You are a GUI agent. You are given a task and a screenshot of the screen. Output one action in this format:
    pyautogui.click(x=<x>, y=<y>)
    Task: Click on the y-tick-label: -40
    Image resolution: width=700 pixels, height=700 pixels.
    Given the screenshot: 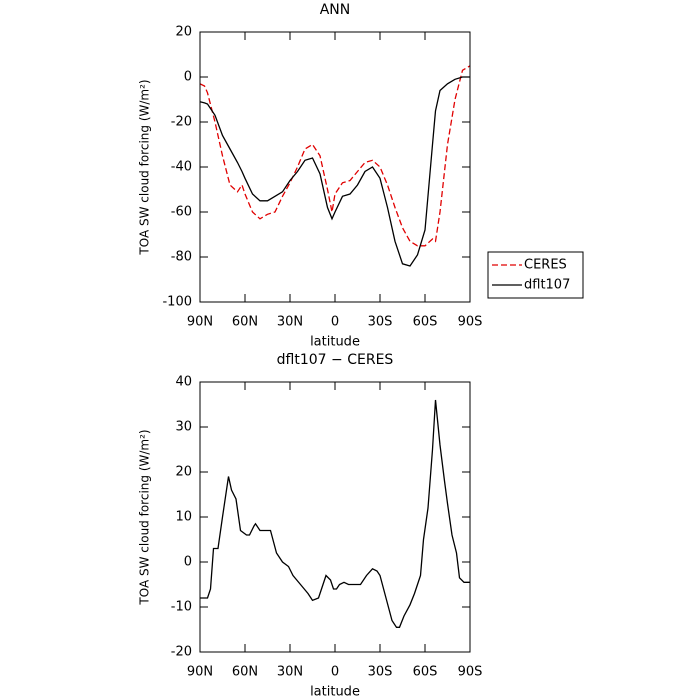 What is the action you would take?
    pyautogui.click(x=181, y=167)
    